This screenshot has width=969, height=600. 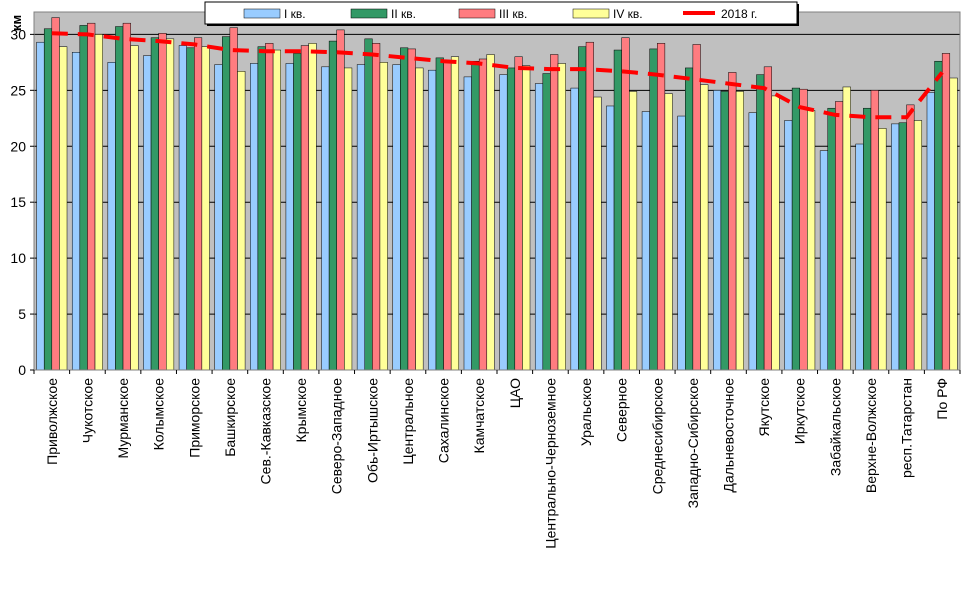 What do you see at coordinates (295, 14) in the screenshot?
I see `legend-label: I кв.` at bounding box center [295, 14].